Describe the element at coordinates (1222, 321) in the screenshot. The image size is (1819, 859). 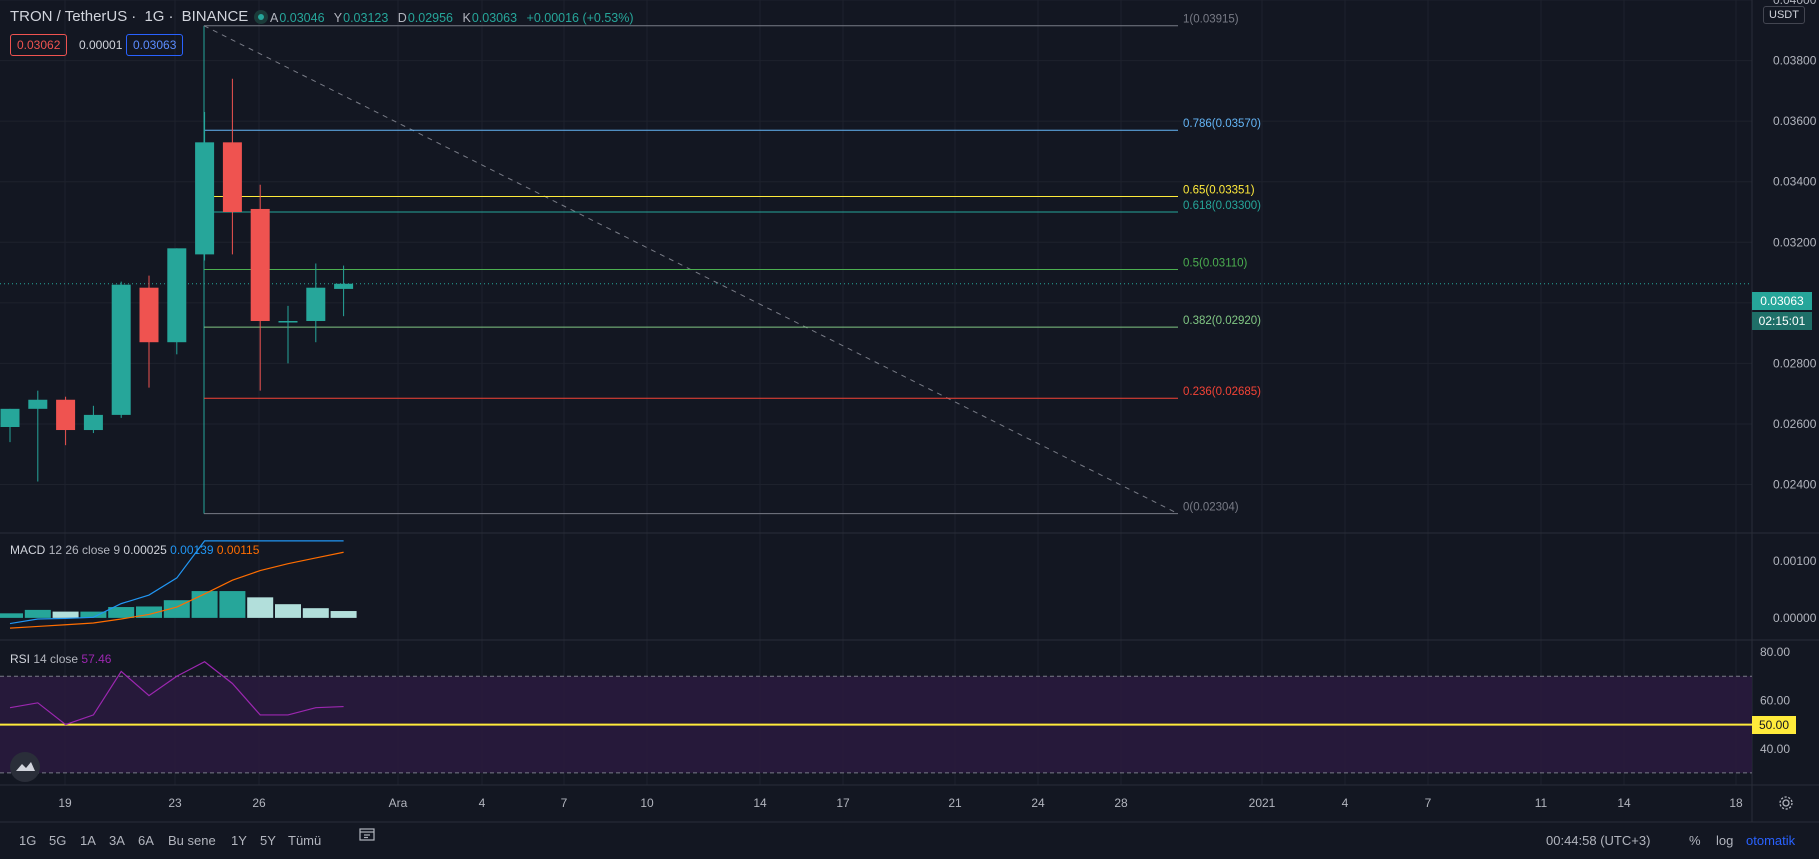
I see `fib-level-label: 0.382(0.02920)` at that location.